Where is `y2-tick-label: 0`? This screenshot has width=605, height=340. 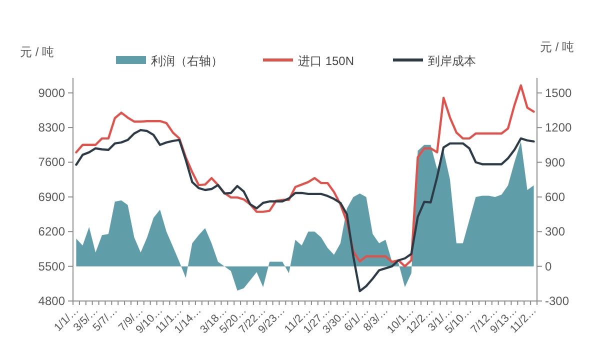
y2-tick-label: 0 is located at coordinates (548, 266).